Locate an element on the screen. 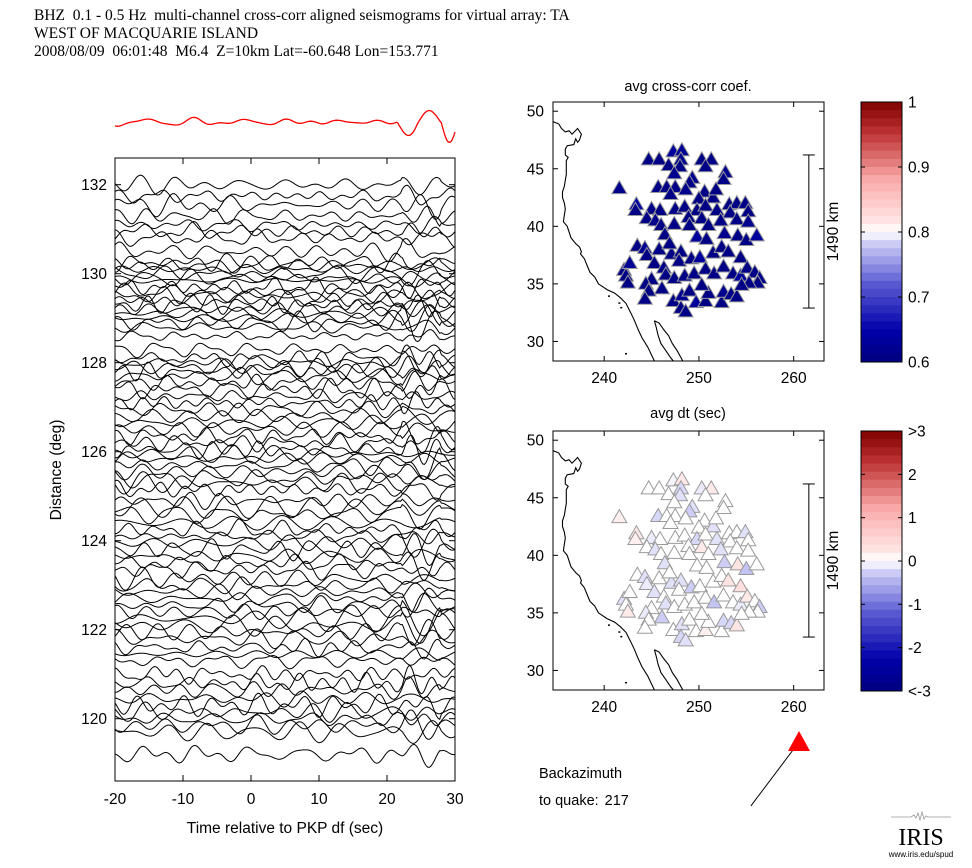  colorbar-tick-label: 0.9 is located at coordinates (919, 168).